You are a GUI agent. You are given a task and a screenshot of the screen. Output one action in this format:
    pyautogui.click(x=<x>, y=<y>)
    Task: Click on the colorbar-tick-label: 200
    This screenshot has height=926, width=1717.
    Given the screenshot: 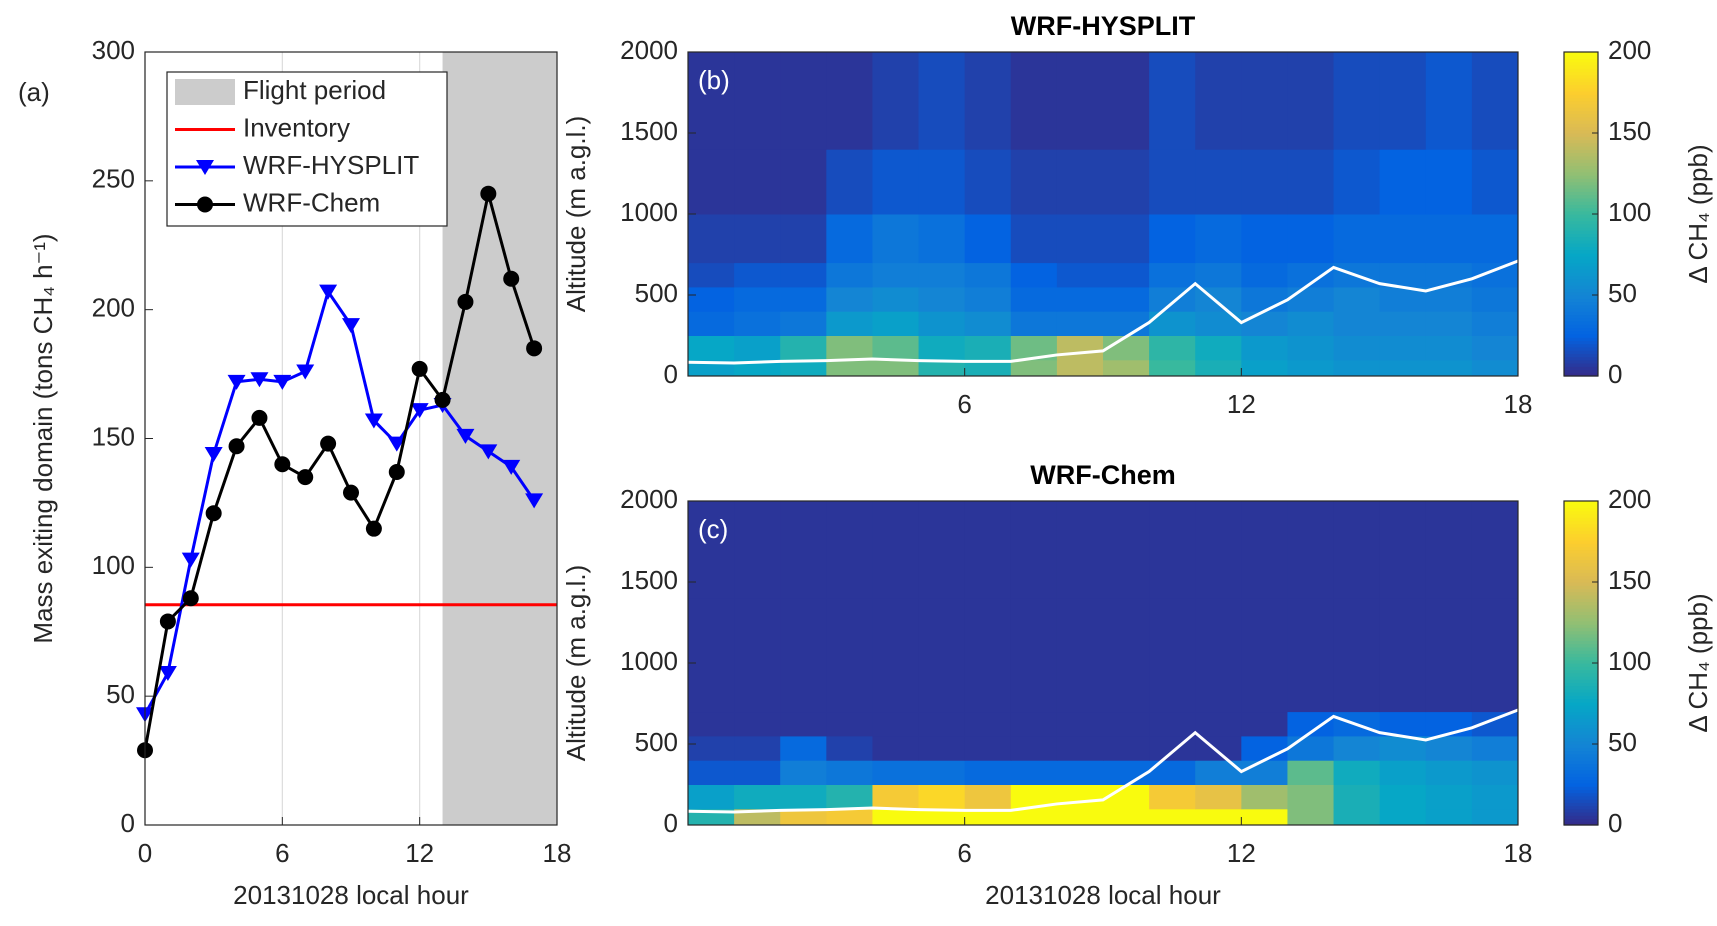 What is the action you would take?
    pyautogui.click(x=1629, y=50)
    